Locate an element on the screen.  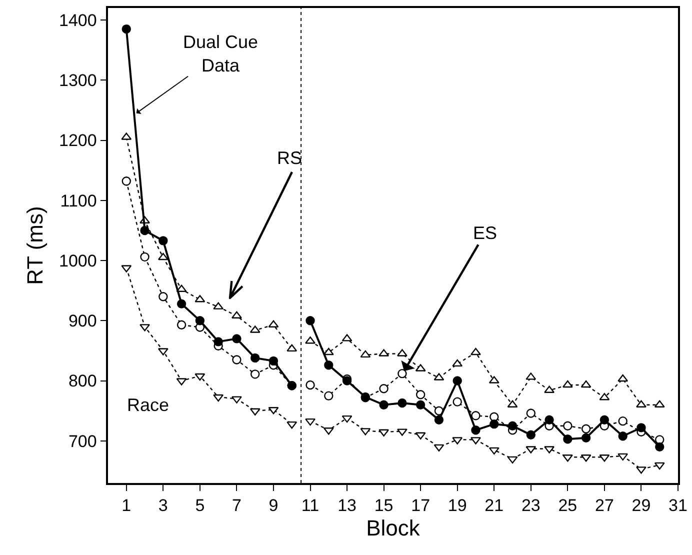
x-tick-label: 23 is located at coordinates (530, 506).